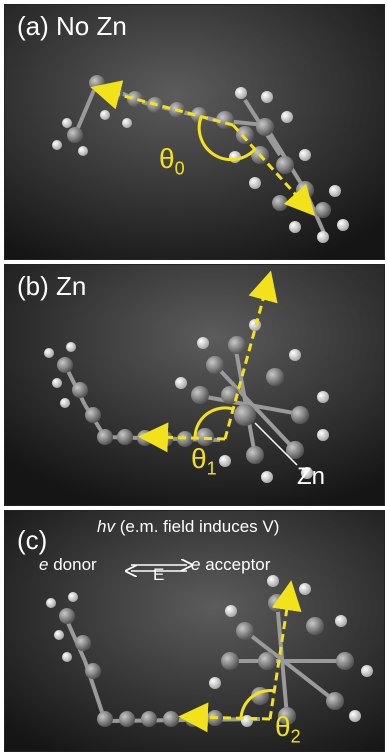  I want to click on zn-atom-label: Zn, so click(311, 476).